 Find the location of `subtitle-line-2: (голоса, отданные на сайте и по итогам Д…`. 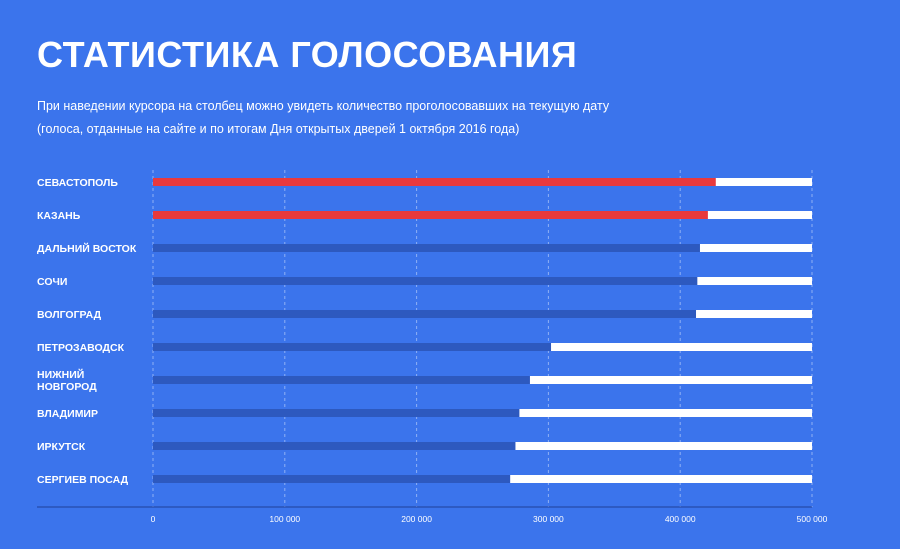

subtitle-line-2: (голоса, отданные на сайте и по итогам Д… is located at coordinates (278, 129).